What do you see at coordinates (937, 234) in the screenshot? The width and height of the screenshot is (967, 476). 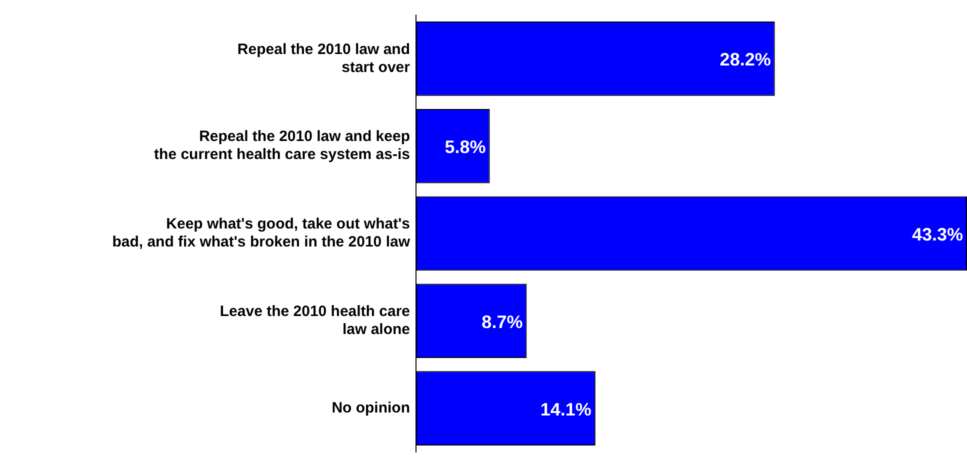 I see `data-label: 43.3%` at bounding box center [937, 234].